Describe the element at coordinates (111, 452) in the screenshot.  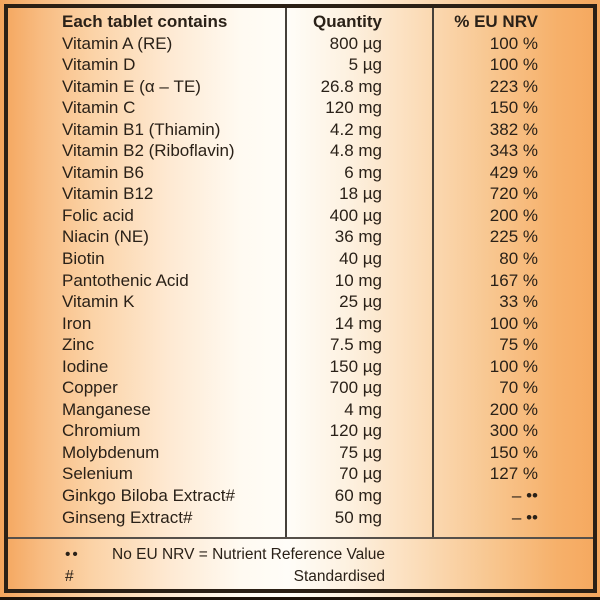
I see `nutrient-name: Molybdenum` at that location.